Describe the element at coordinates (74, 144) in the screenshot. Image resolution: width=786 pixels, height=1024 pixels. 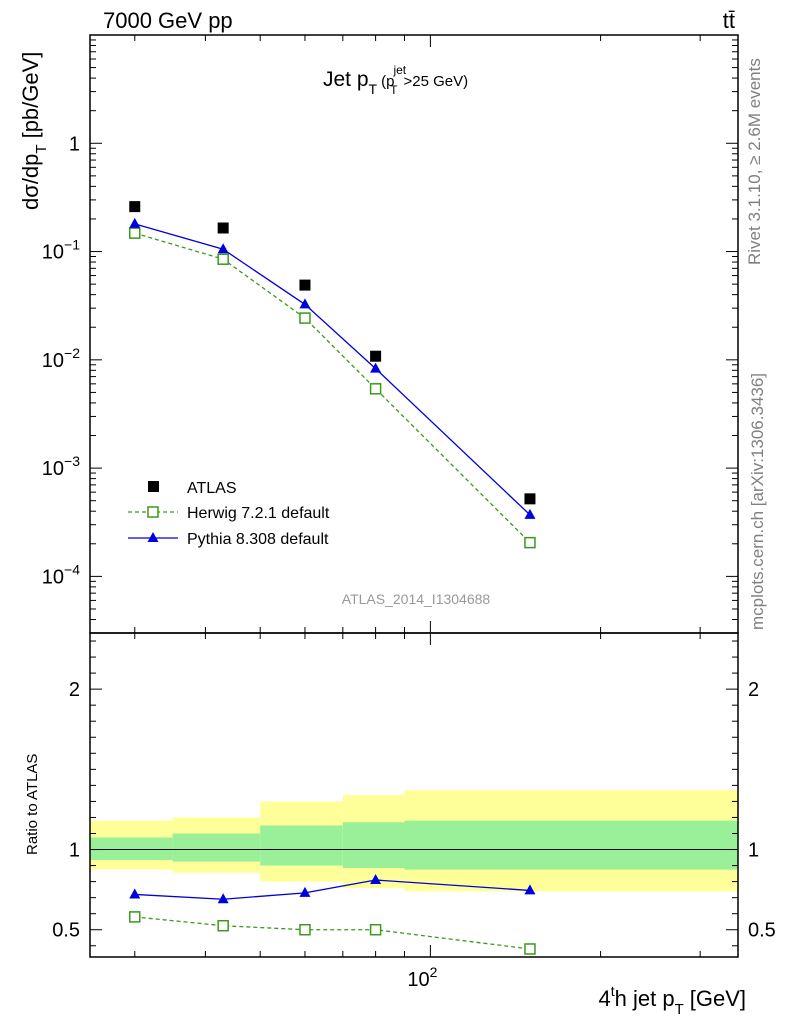
I see `y-tick-label: 1` at that location.